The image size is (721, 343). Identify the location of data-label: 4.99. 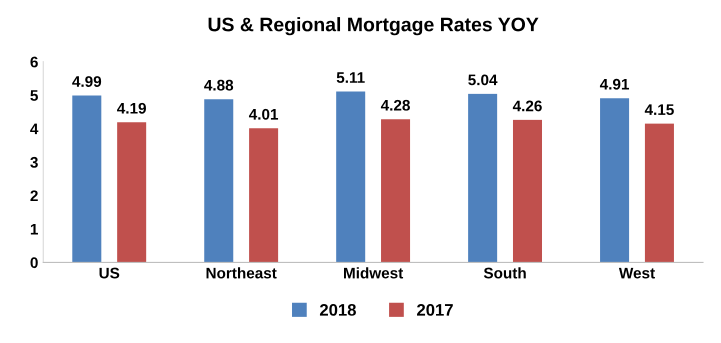
(87, 81).